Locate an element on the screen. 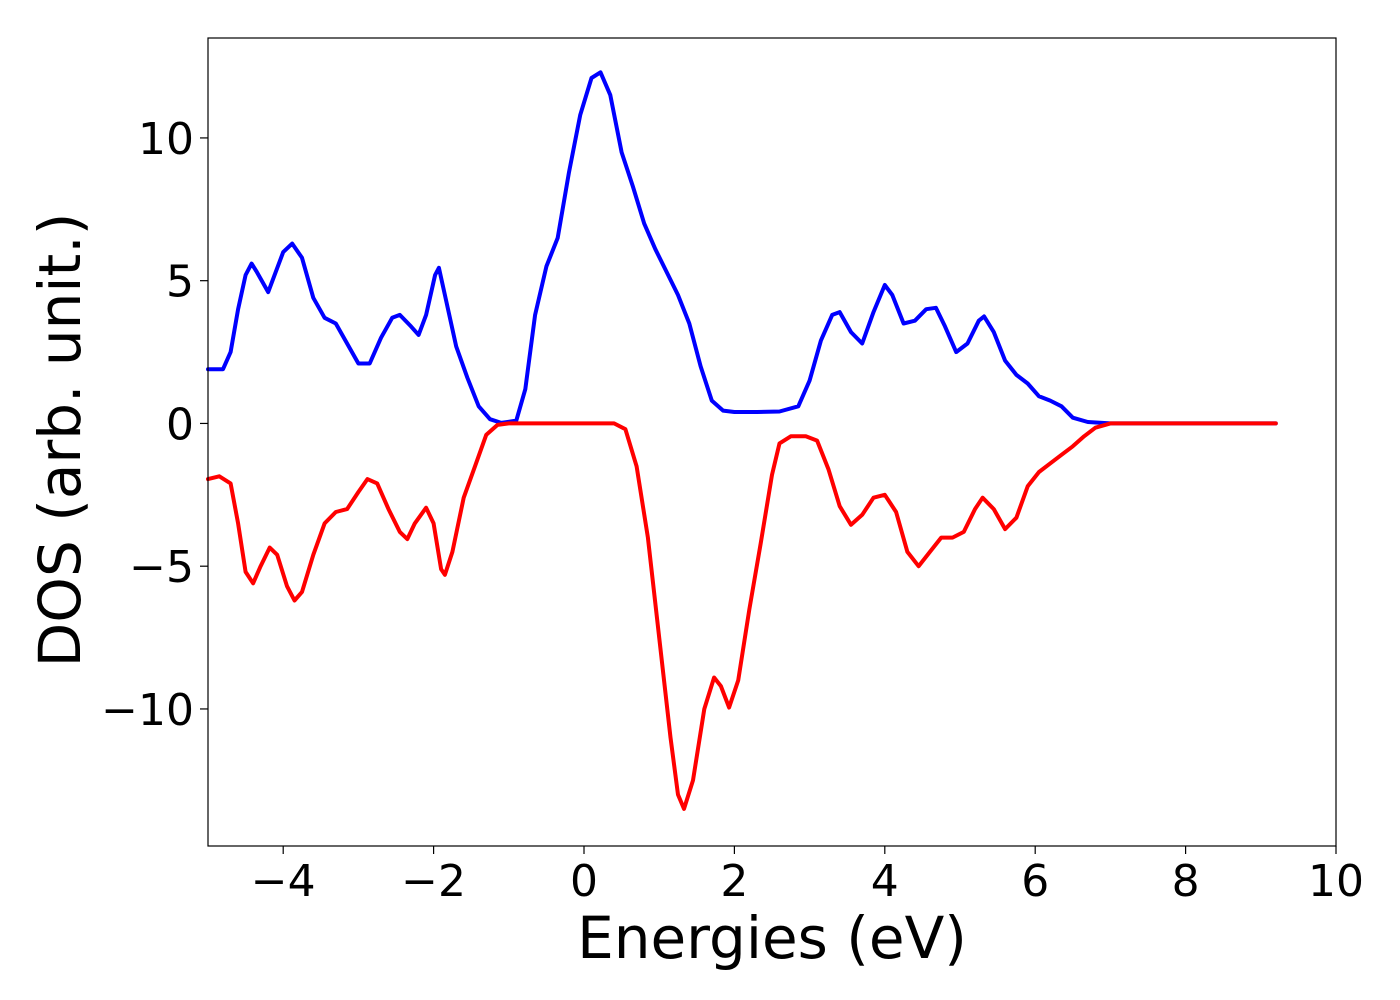 Image resolution: width=1400 pixels, height=1000 pixels. y-tick-label: −5 is located at coordinates (161, 567).